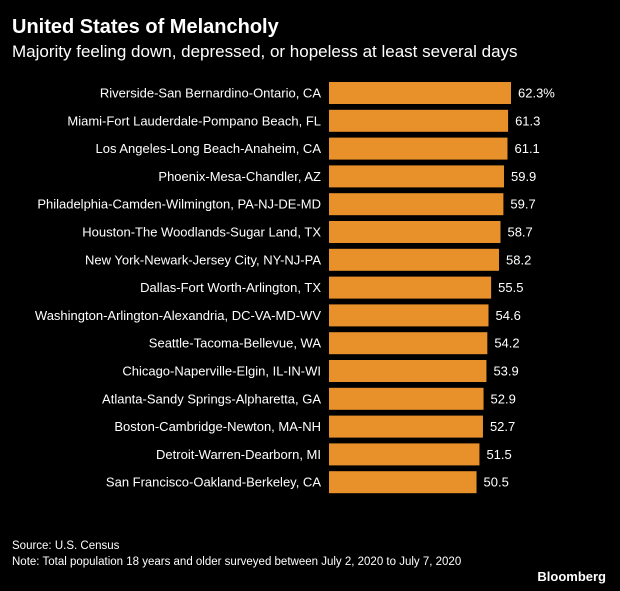 This screenshot has width=620, height=591. Describe the element at coordinates (503, 398) in the screenshot. I see `value-label: 52.9` at that location.